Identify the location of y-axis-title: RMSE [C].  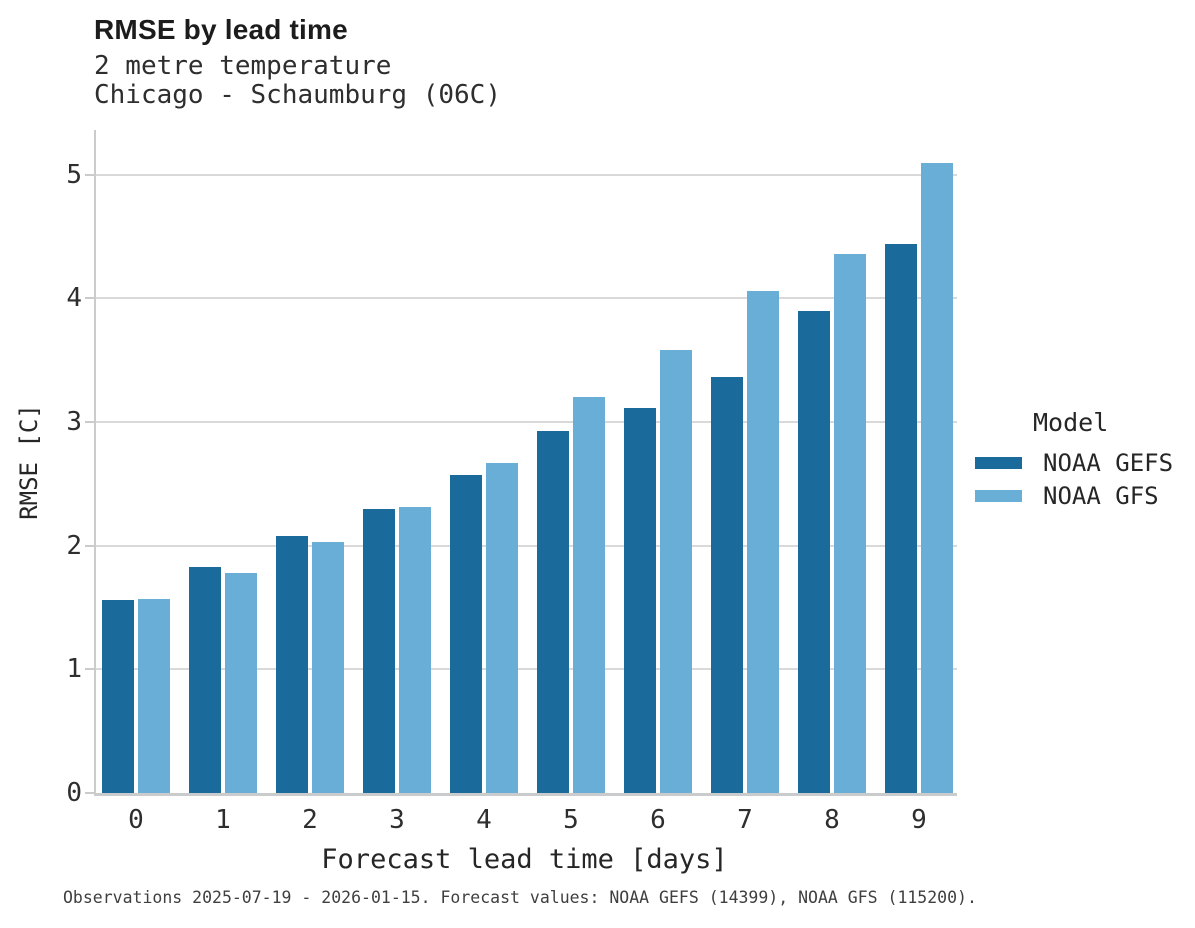
(29, 462).